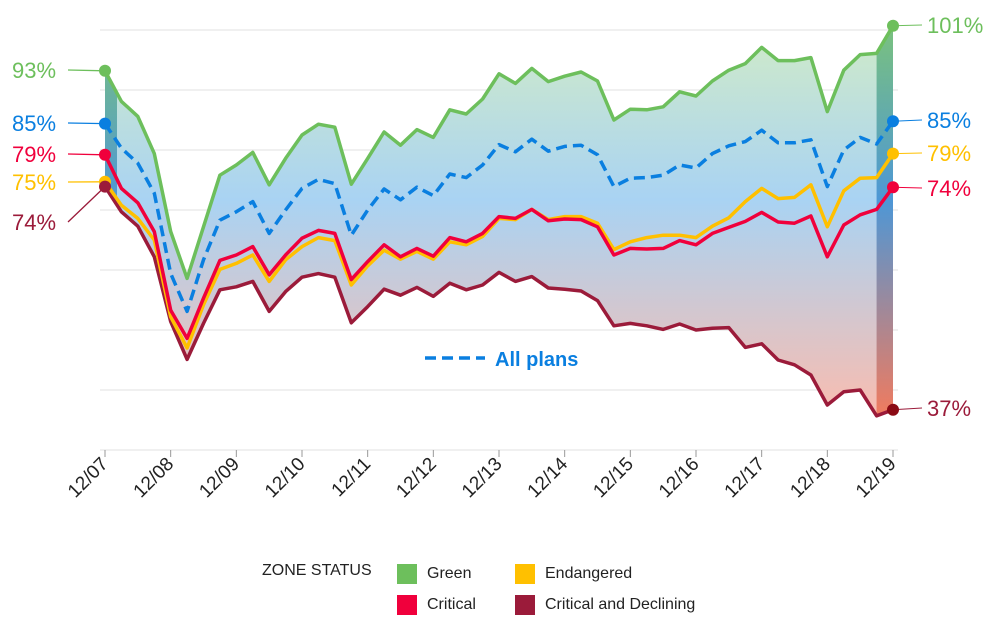 Image resolution: width=1000 pixels, height=639 pixels. Describe the element at coordinates (86, 70) in the screenshot. I see `start-leader-line-green` at that location.